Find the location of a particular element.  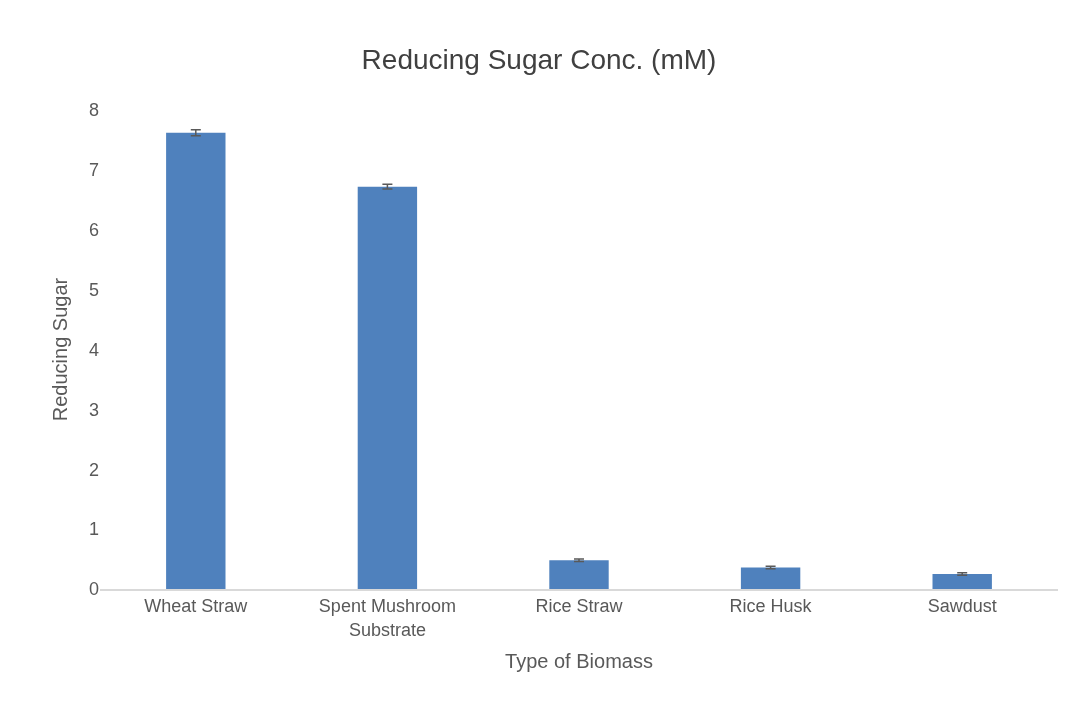

y-tick-label: 8 is located at coordinates (93, 110).